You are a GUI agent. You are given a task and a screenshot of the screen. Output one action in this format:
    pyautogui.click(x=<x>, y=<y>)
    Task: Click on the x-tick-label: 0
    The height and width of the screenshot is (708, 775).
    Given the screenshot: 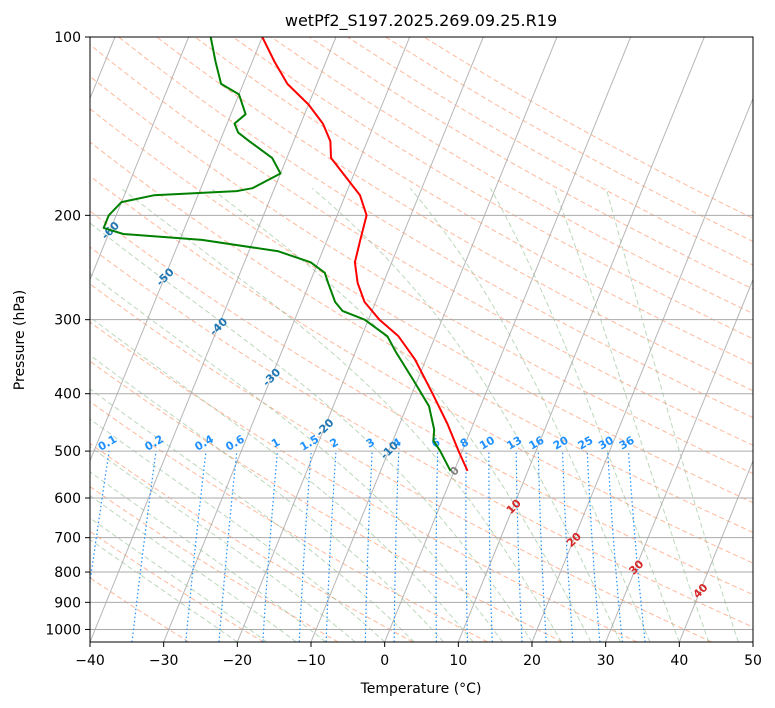 What is the action you would take?
    pyautogui.click(x=384, y=661)
    